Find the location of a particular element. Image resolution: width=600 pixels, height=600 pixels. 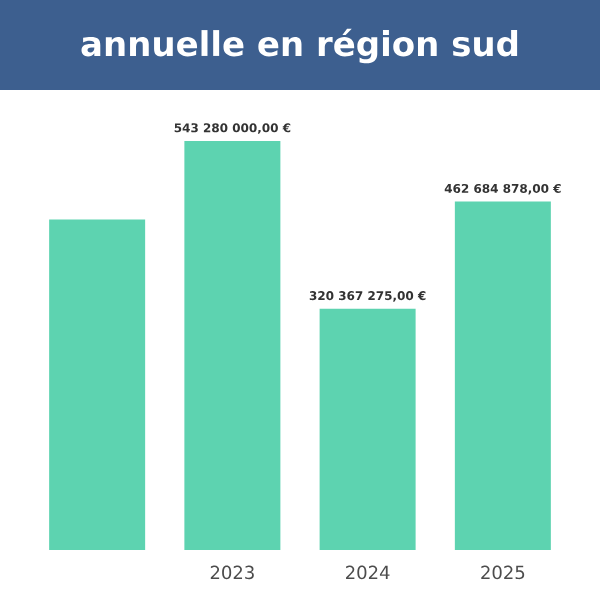

x-tick-label: 2025 is located at coordinates (503, 572).